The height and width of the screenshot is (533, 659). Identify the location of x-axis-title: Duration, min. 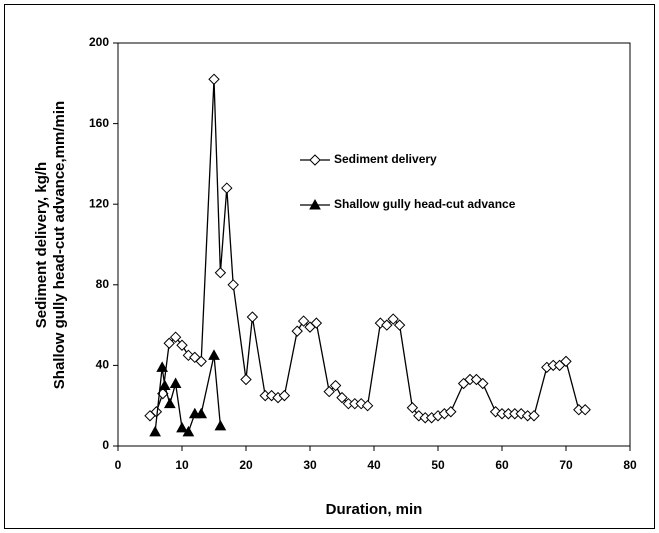
(374, 509).